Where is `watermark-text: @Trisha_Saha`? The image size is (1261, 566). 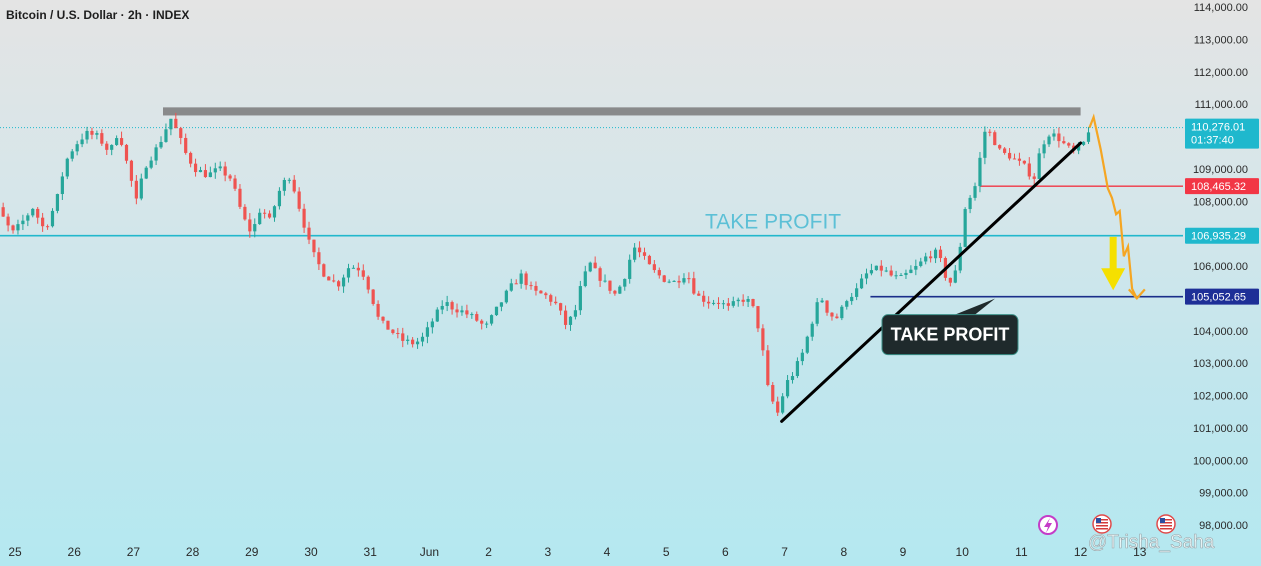
watermark-text: @Trisha_Saha is located at coordinates (1151, 542).